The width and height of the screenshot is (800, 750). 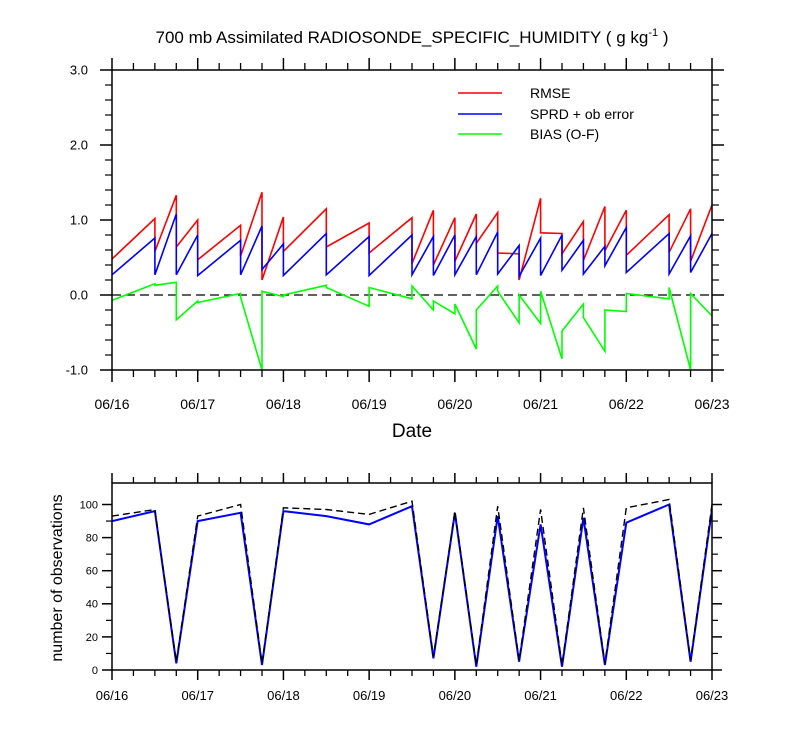 What do you see at coordinates (92, 605) in the screenshot?
I see `y-tick-label: 40` at bounding box center [92, 605].